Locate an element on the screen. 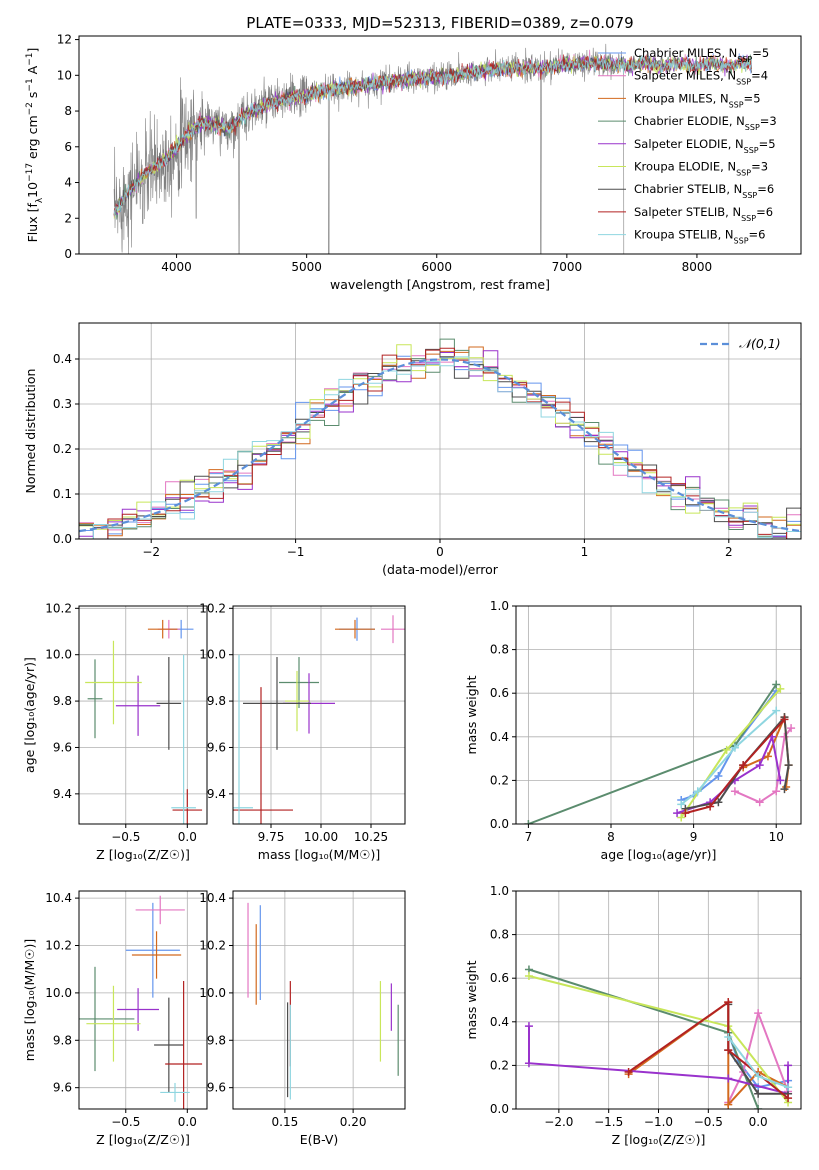 The height and width of the screenshot is (1170, 819). observed-spectrum-line is located at coordinates (369, 148).